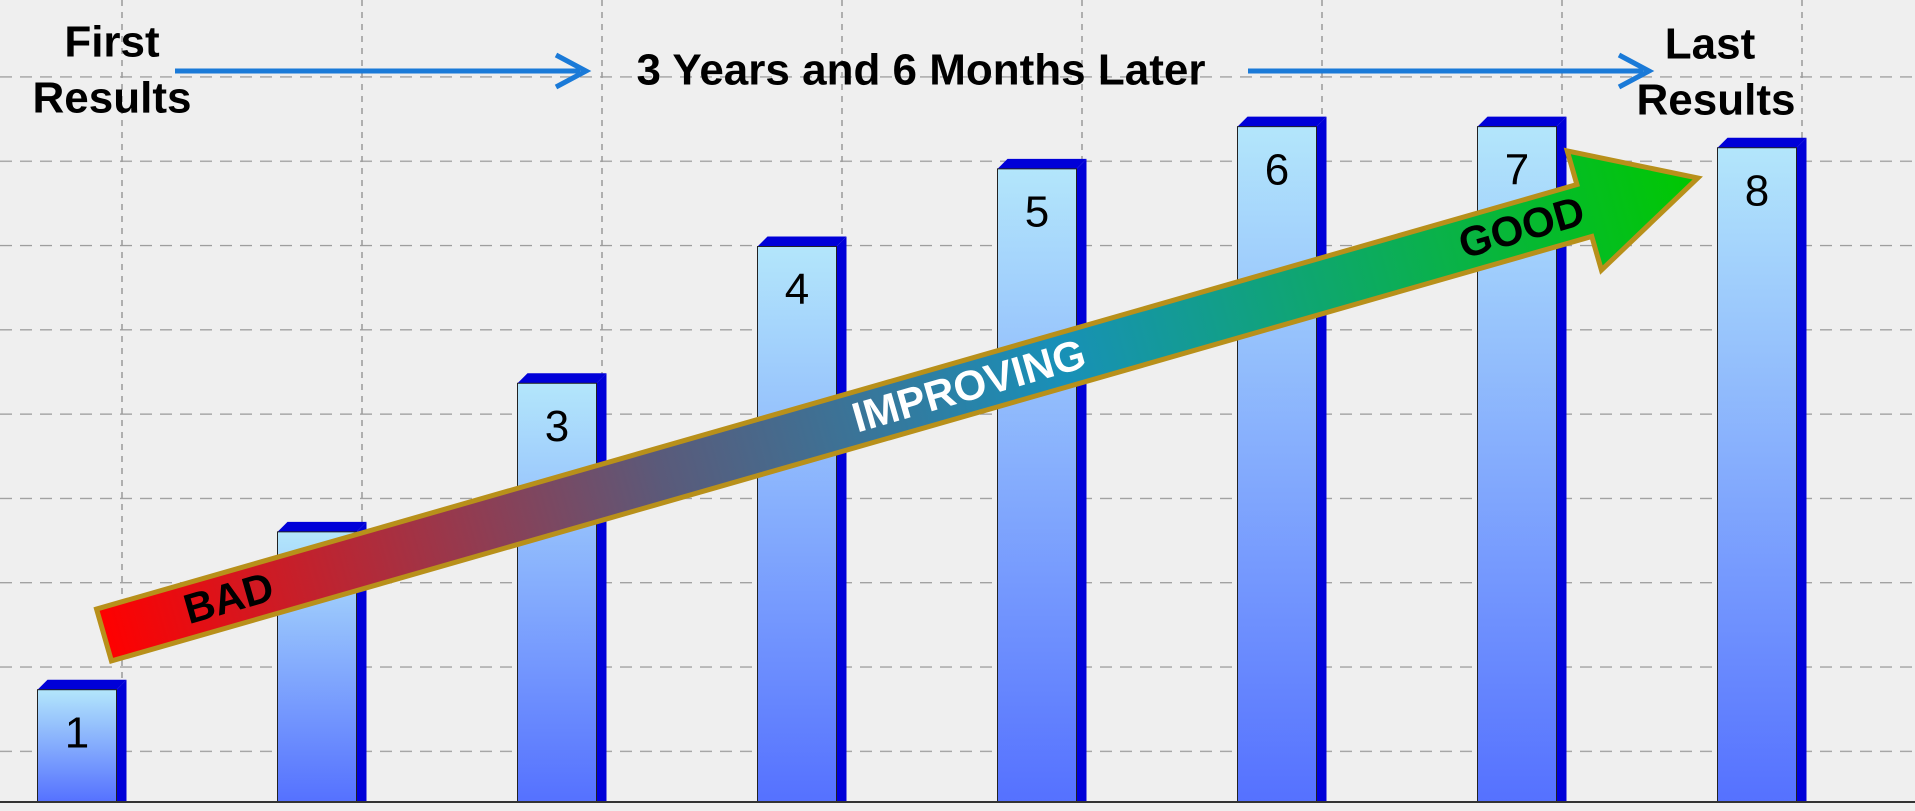  I want to click on annotation: 3 Years and 6 Months Later, so click(921, 70).